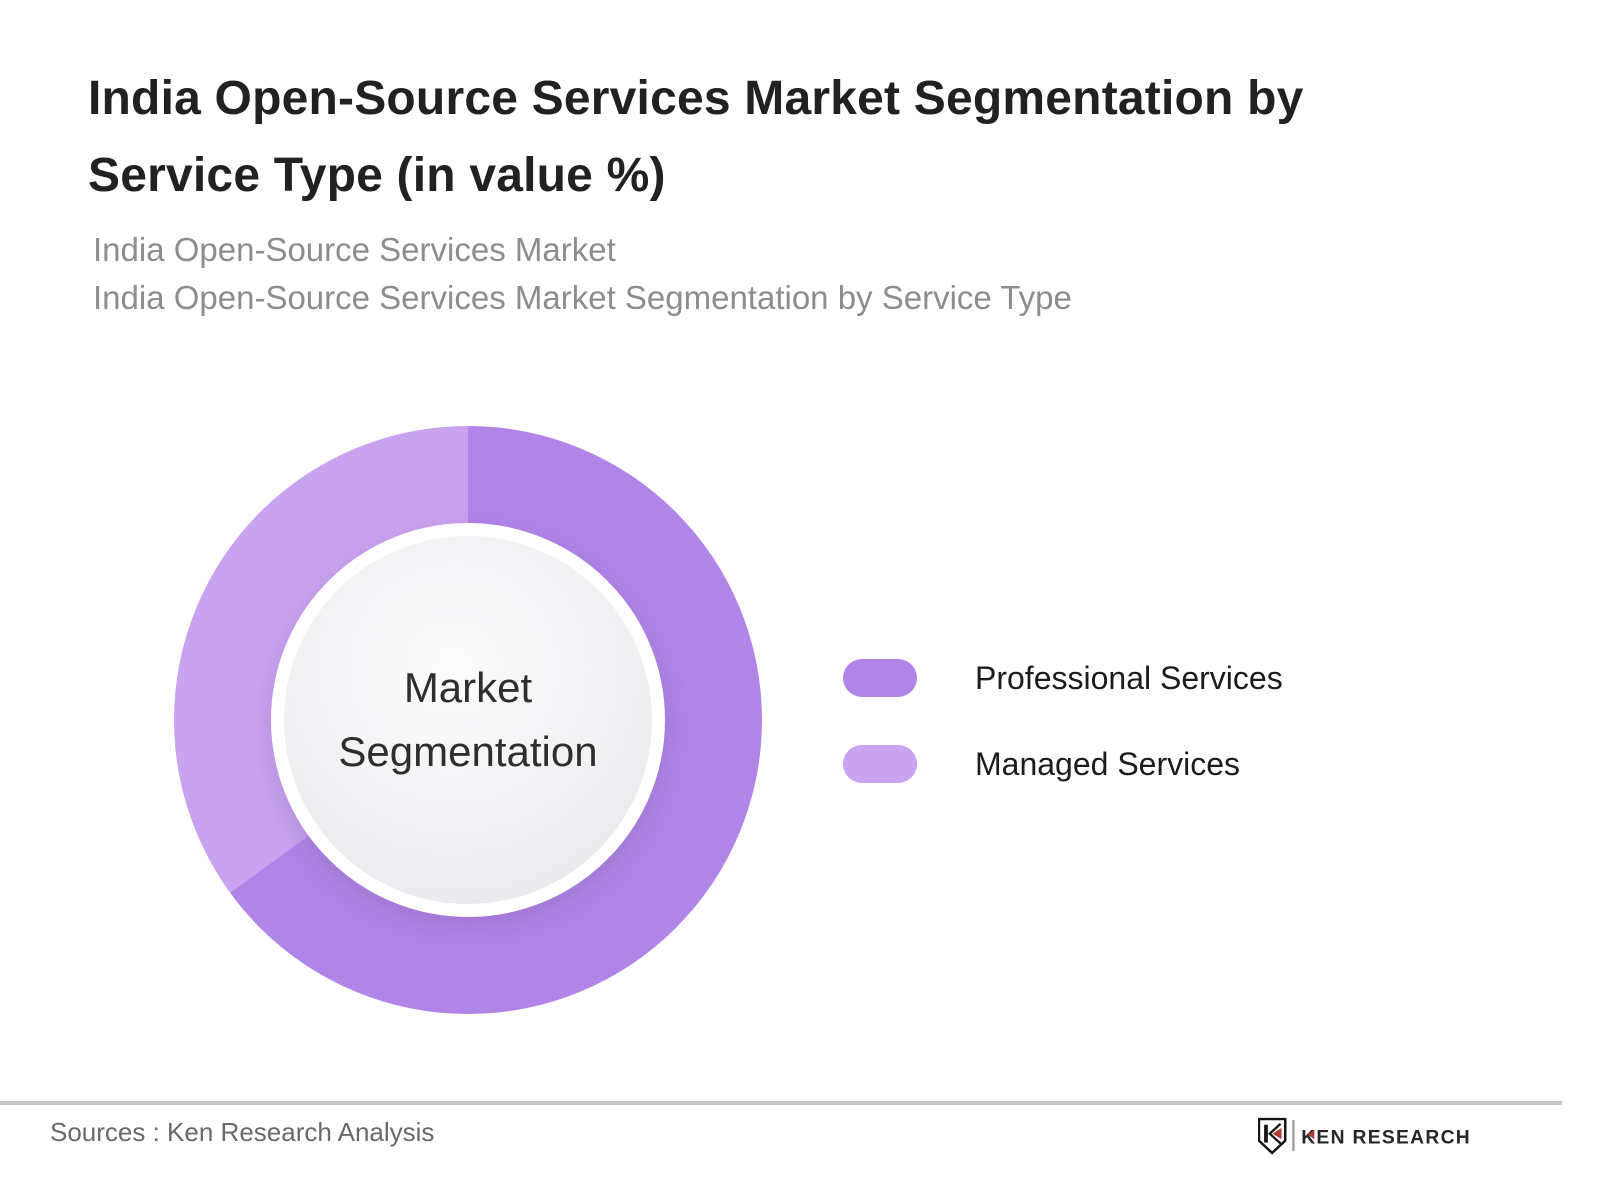  Describe the element at coordinates (377, 175) in the screenshot. I see `page-title-line-2: Service Type (in value %)` at that location.